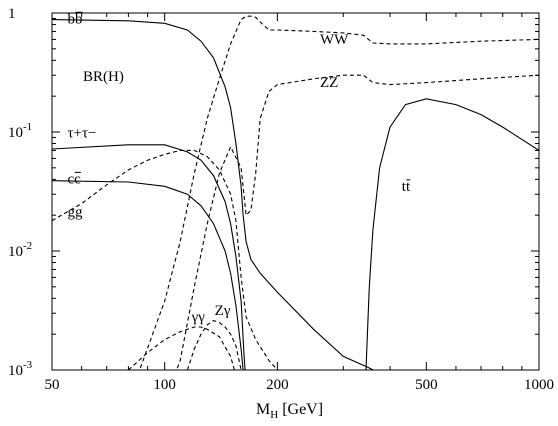 This screenshot has width=558, height=426. I want to click on x-axis-title: MH [GeV], so click(289, 411).